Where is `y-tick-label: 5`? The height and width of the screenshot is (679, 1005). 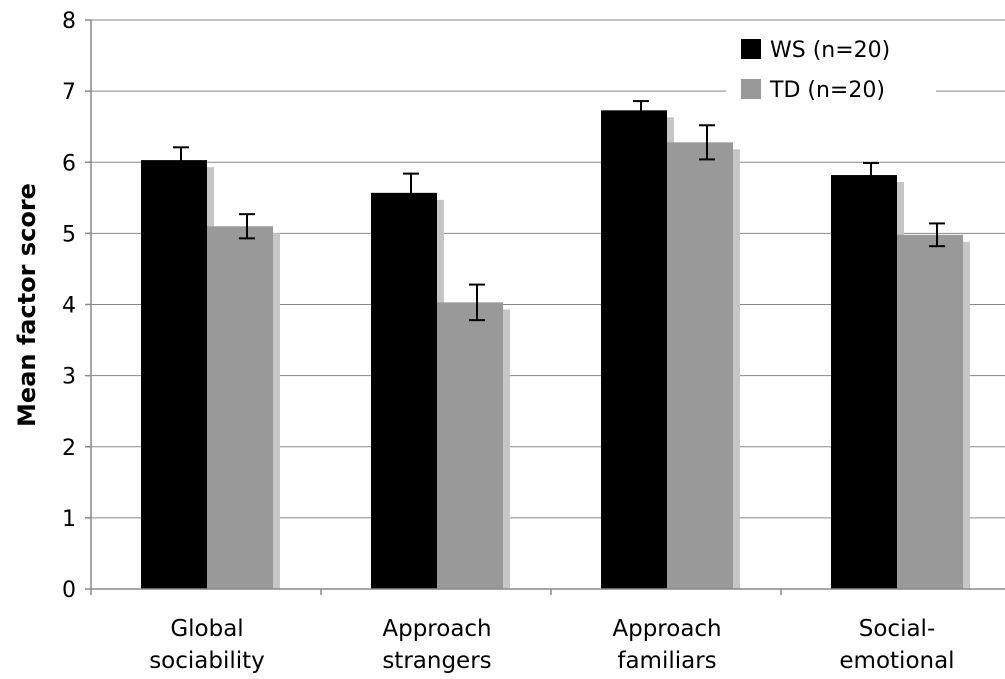
y-tick-label: 5 is located at coordinates (69, 234).